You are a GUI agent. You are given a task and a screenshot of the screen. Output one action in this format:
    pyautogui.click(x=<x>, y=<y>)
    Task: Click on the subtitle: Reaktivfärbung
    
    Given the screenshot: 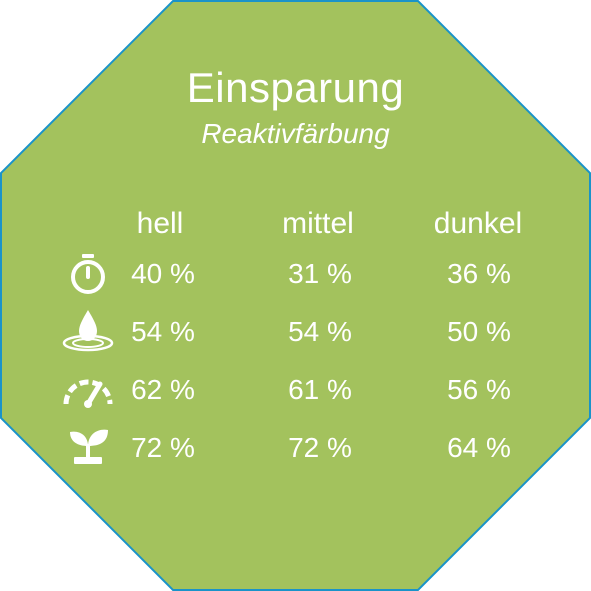 What is the action you would take?
    pyautogui.click(x=295, y=133)
    